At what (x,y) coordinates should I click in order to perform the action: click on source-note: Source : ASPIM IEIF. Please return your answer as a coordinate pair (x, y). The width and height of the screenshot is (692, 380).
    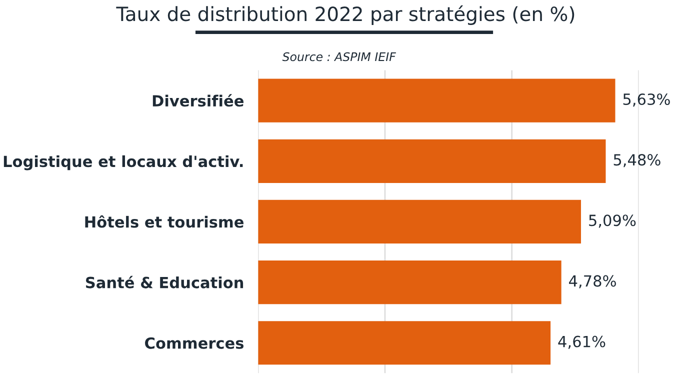
    Looking at the image, I should click on (339, 57).